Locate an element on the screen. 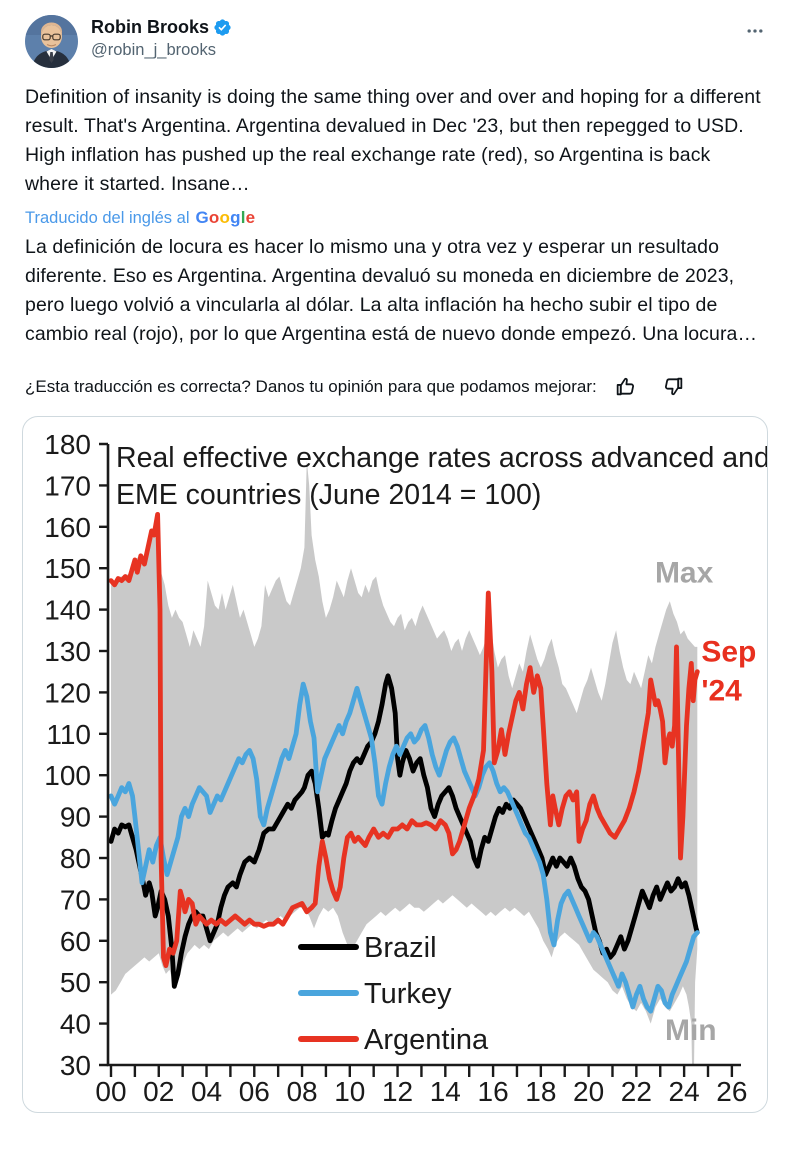 This screenshot has width=790, height=1167. author-handle: @robin_j_brooks is located at coordinates (153, 50).